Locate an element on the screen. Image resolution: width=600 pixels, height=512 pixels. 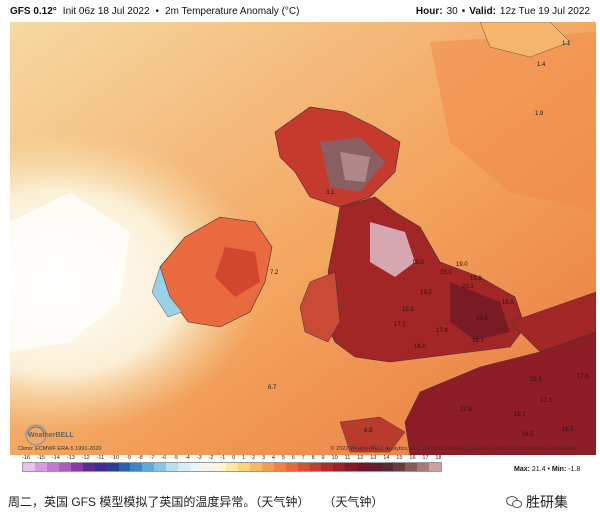
map-value-label: 6.9 is located at coordinates (368, 431).